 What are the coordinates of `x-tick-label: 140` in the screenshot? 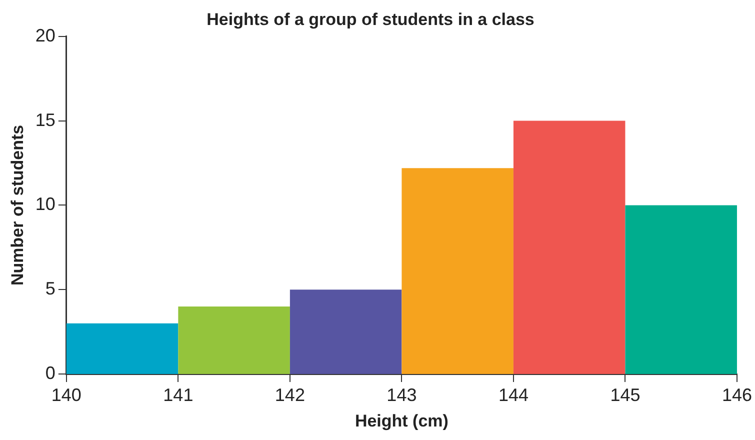 It's located at (66, 394).